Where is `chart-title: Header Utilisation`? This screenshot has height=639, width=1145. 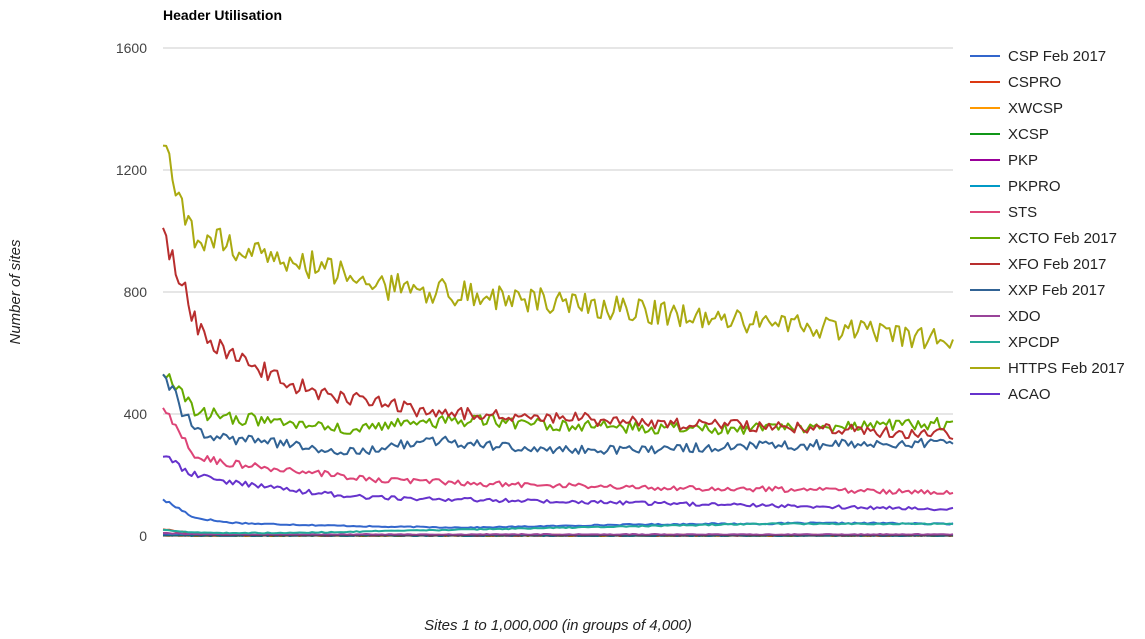
chart-title: Header Utilisation is located at coordinates (222, 15).